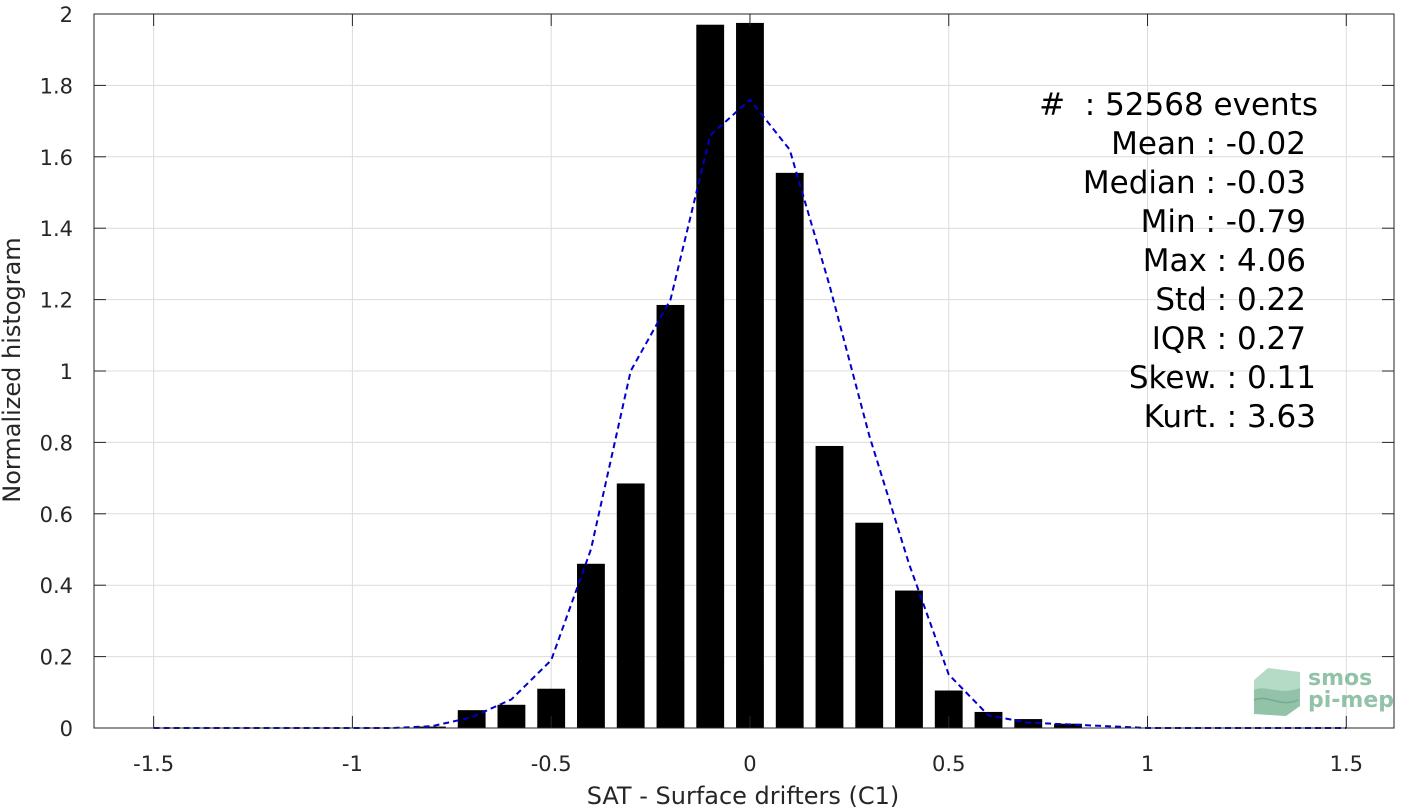  I want to click on y-tick-labels: 0 0.2 0.4 0.6 0.8 1 1.2 1.4 1.6 1.8 2, so click(56, 372).